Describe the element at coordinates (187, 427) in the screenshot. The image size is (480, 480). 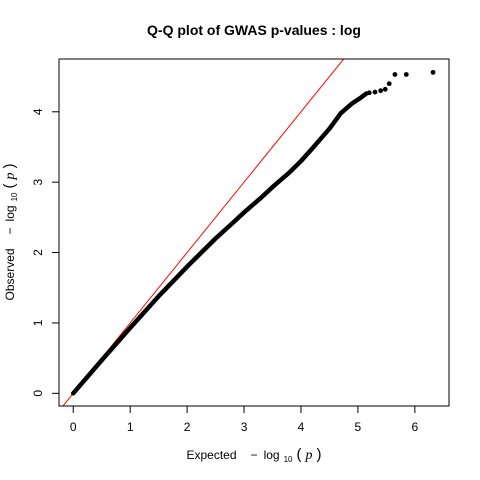
I see `x-tick-label: 2` at that location.